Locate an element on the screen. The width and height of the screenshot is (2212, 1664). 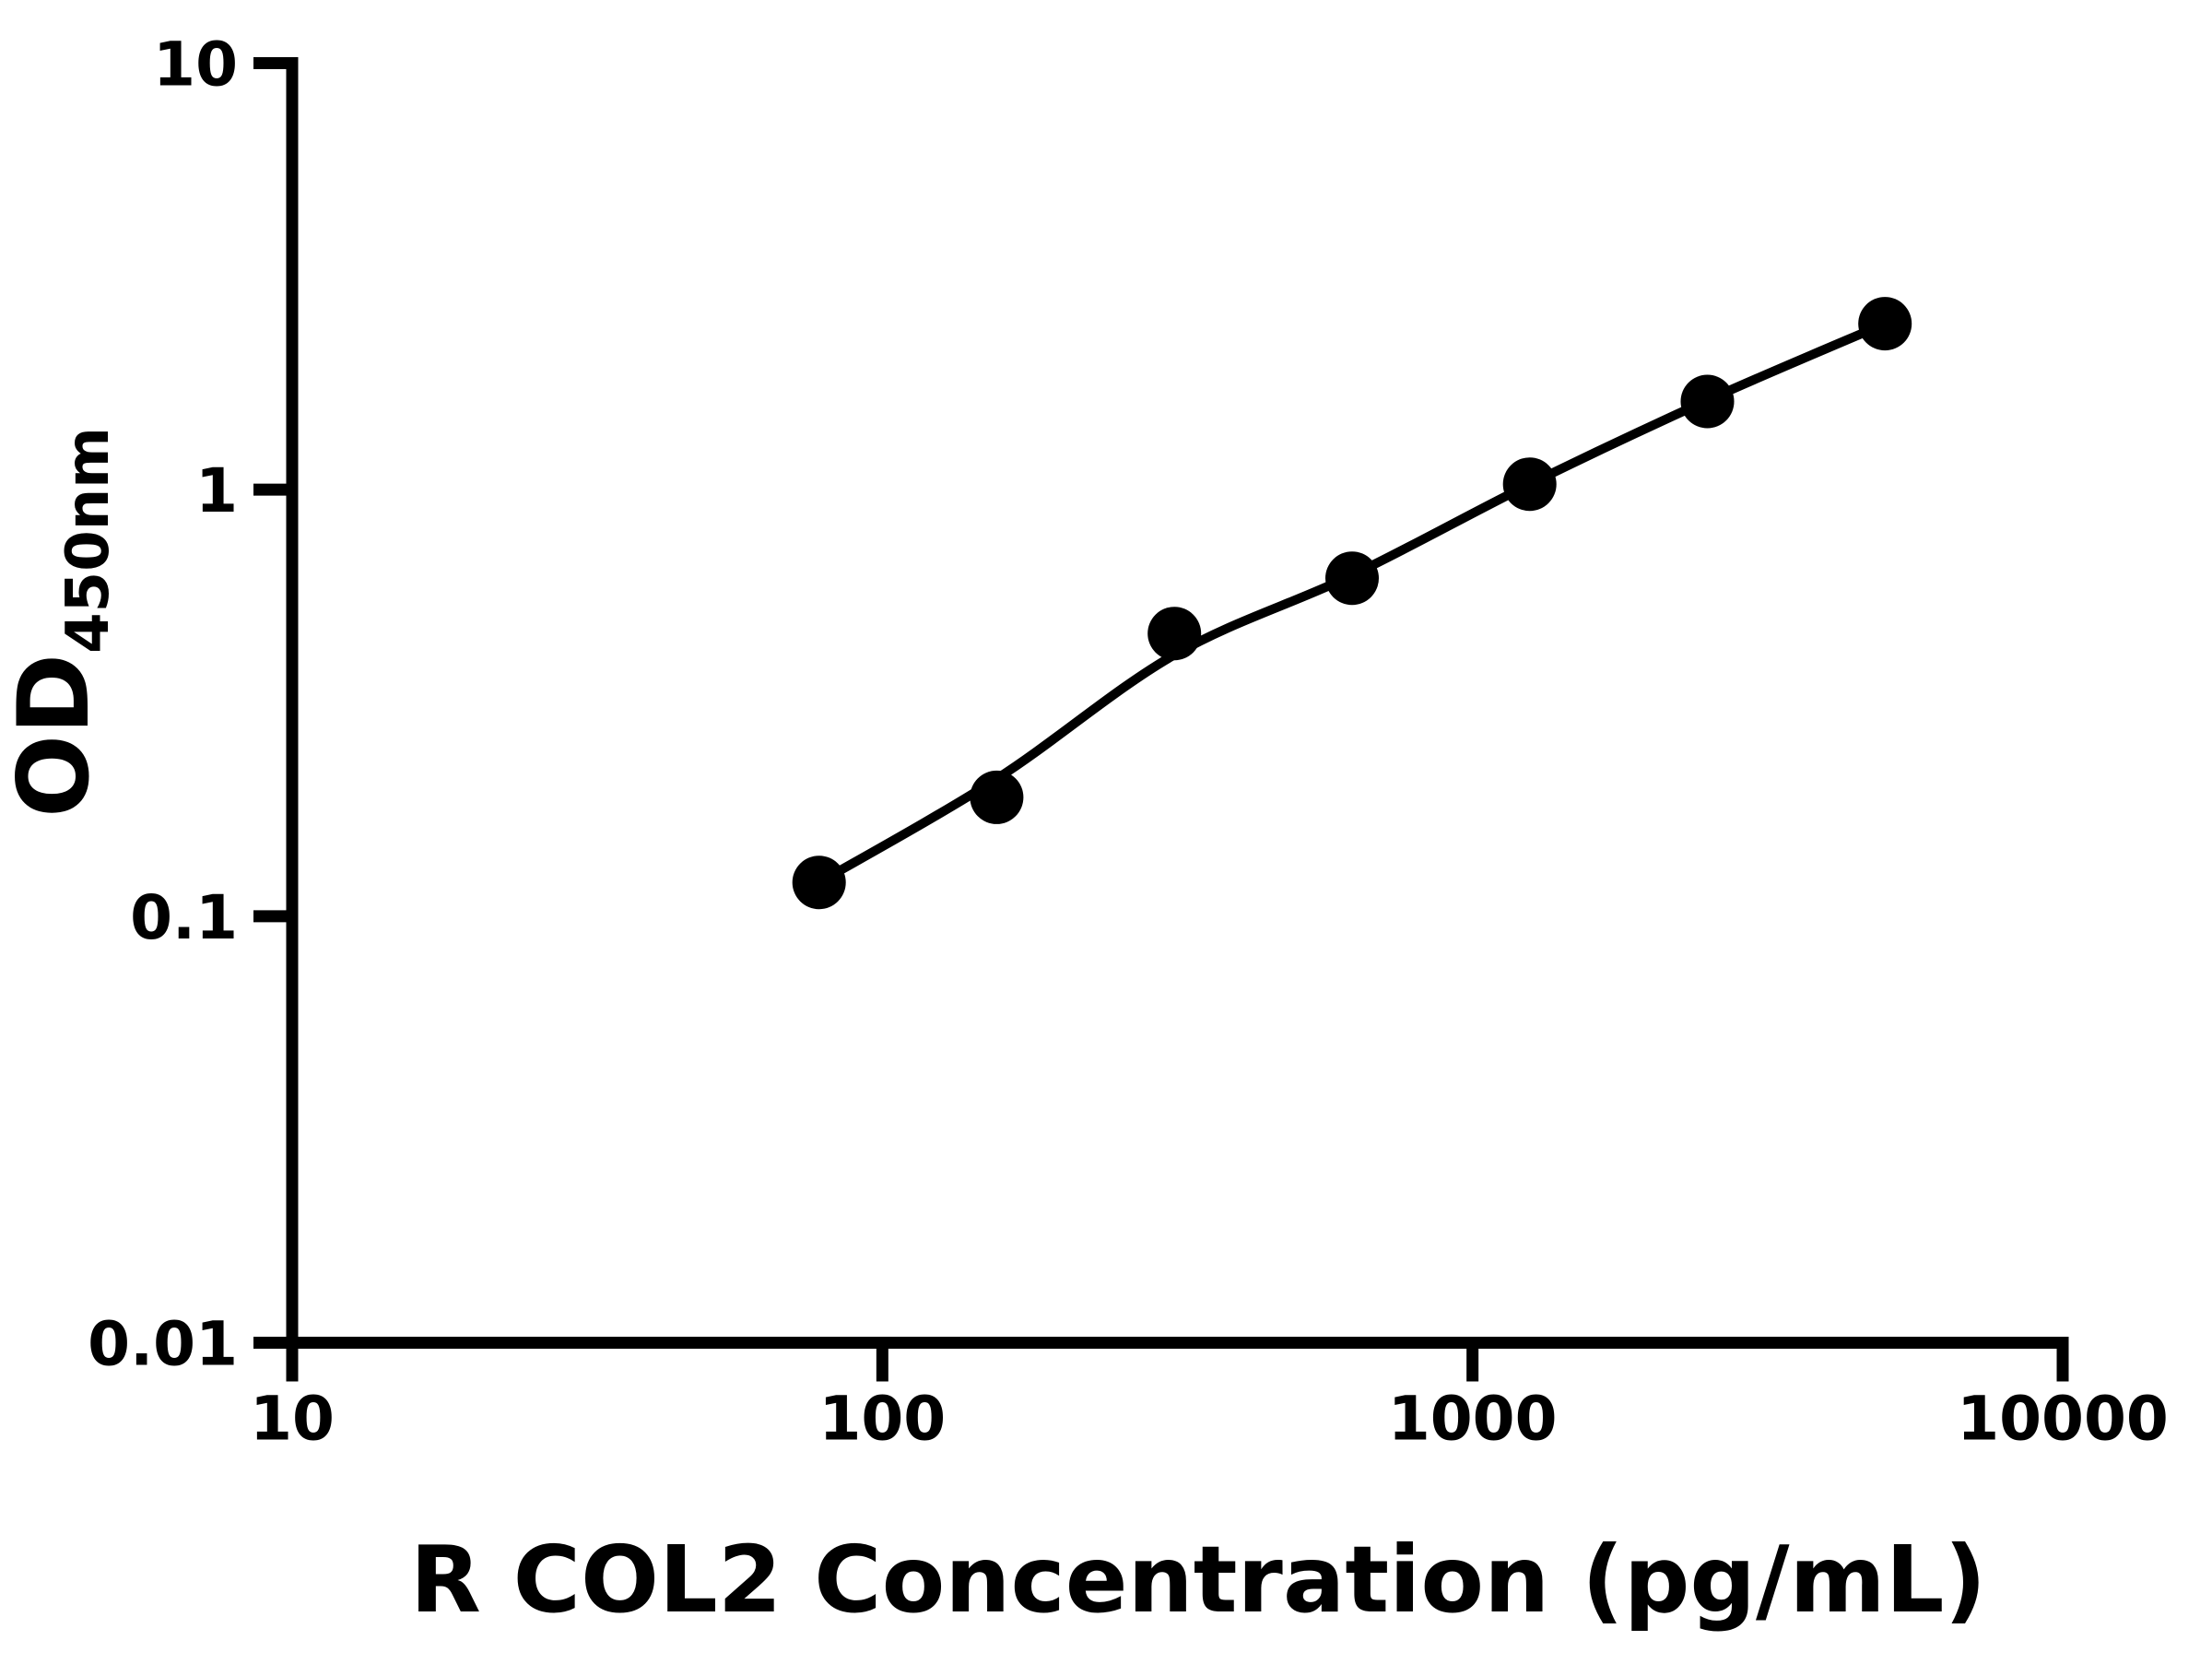
y-tick-label: 1 is located at coordinates (216, 490).